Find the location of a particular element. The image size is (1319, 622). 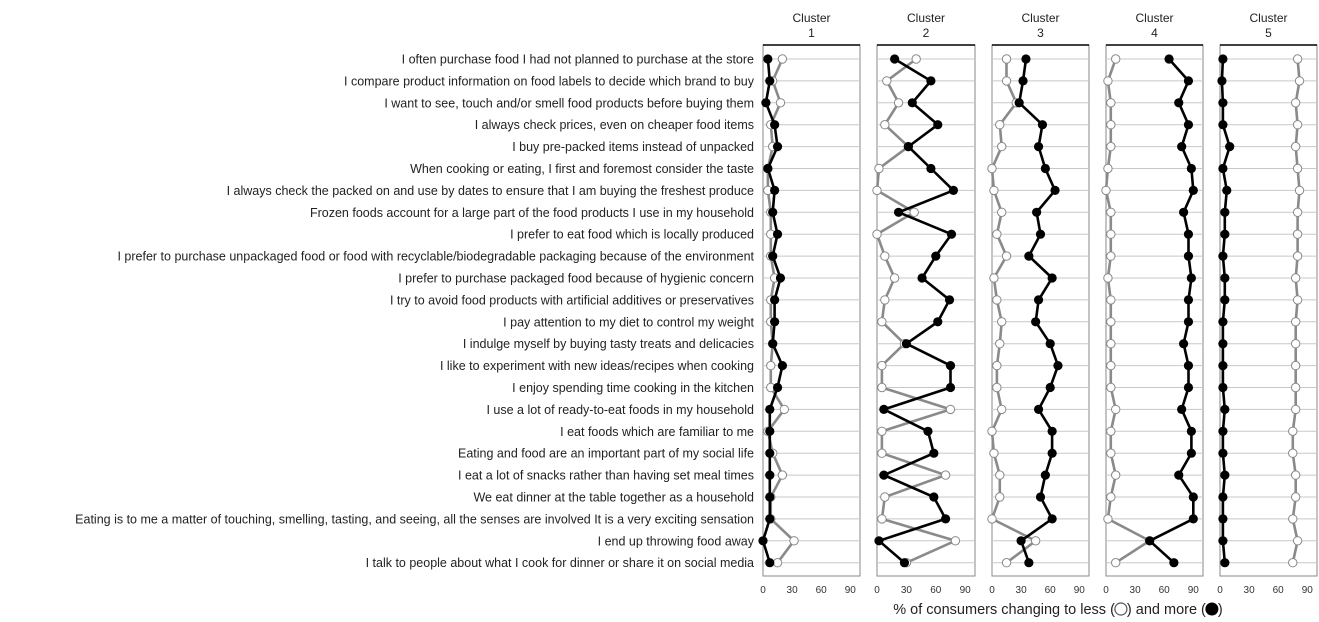

x-axis-label-prefix: % of consumers changing to less ( is located at coordinates (1004, 610).